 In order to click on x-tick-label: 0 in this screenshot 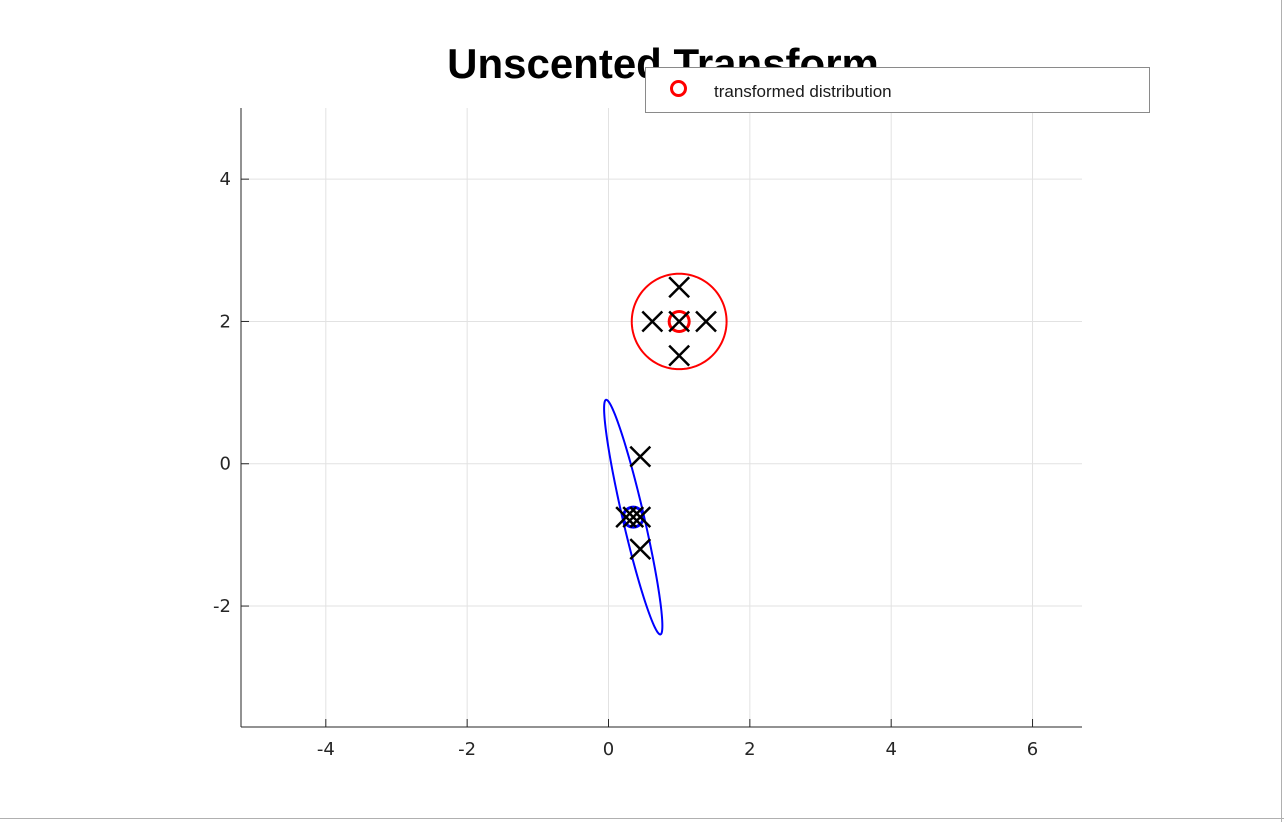, I will do `click(608, 749)`.